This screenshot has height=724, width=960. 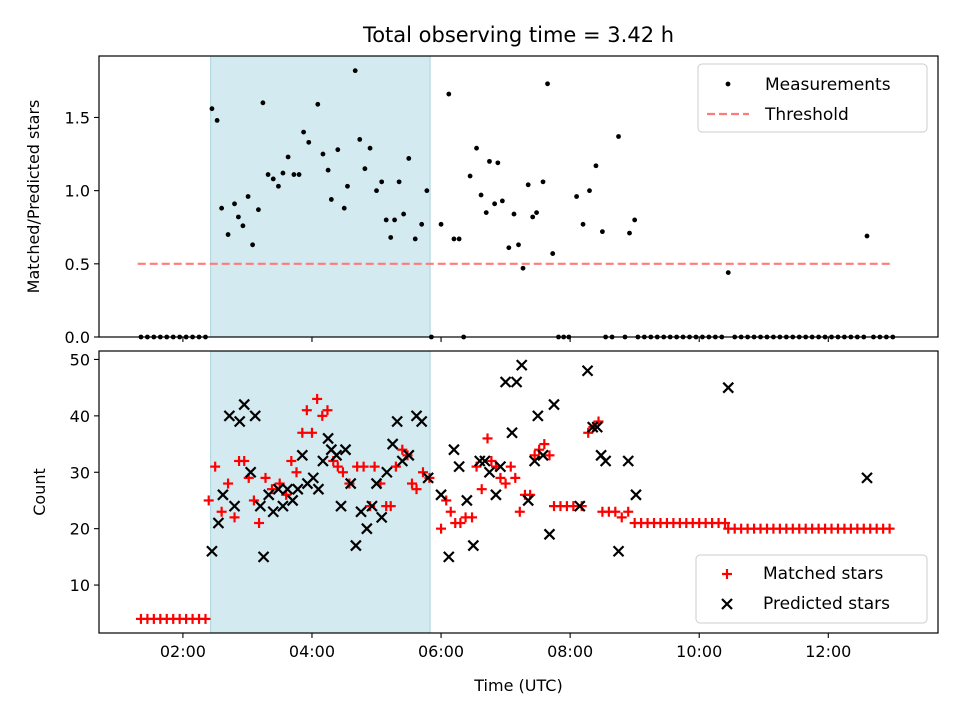 I want to click on highlight-band, so click(x=320, y=196).